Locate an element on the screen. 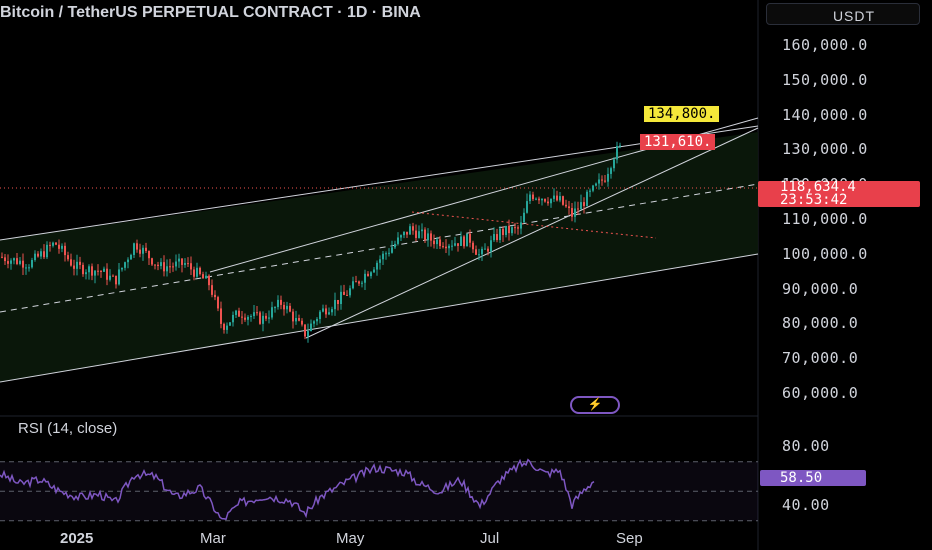 The width and height of the screenshot is (932, 550). rsi-axis-80: 80.00 is located at coordinates (806, 446).